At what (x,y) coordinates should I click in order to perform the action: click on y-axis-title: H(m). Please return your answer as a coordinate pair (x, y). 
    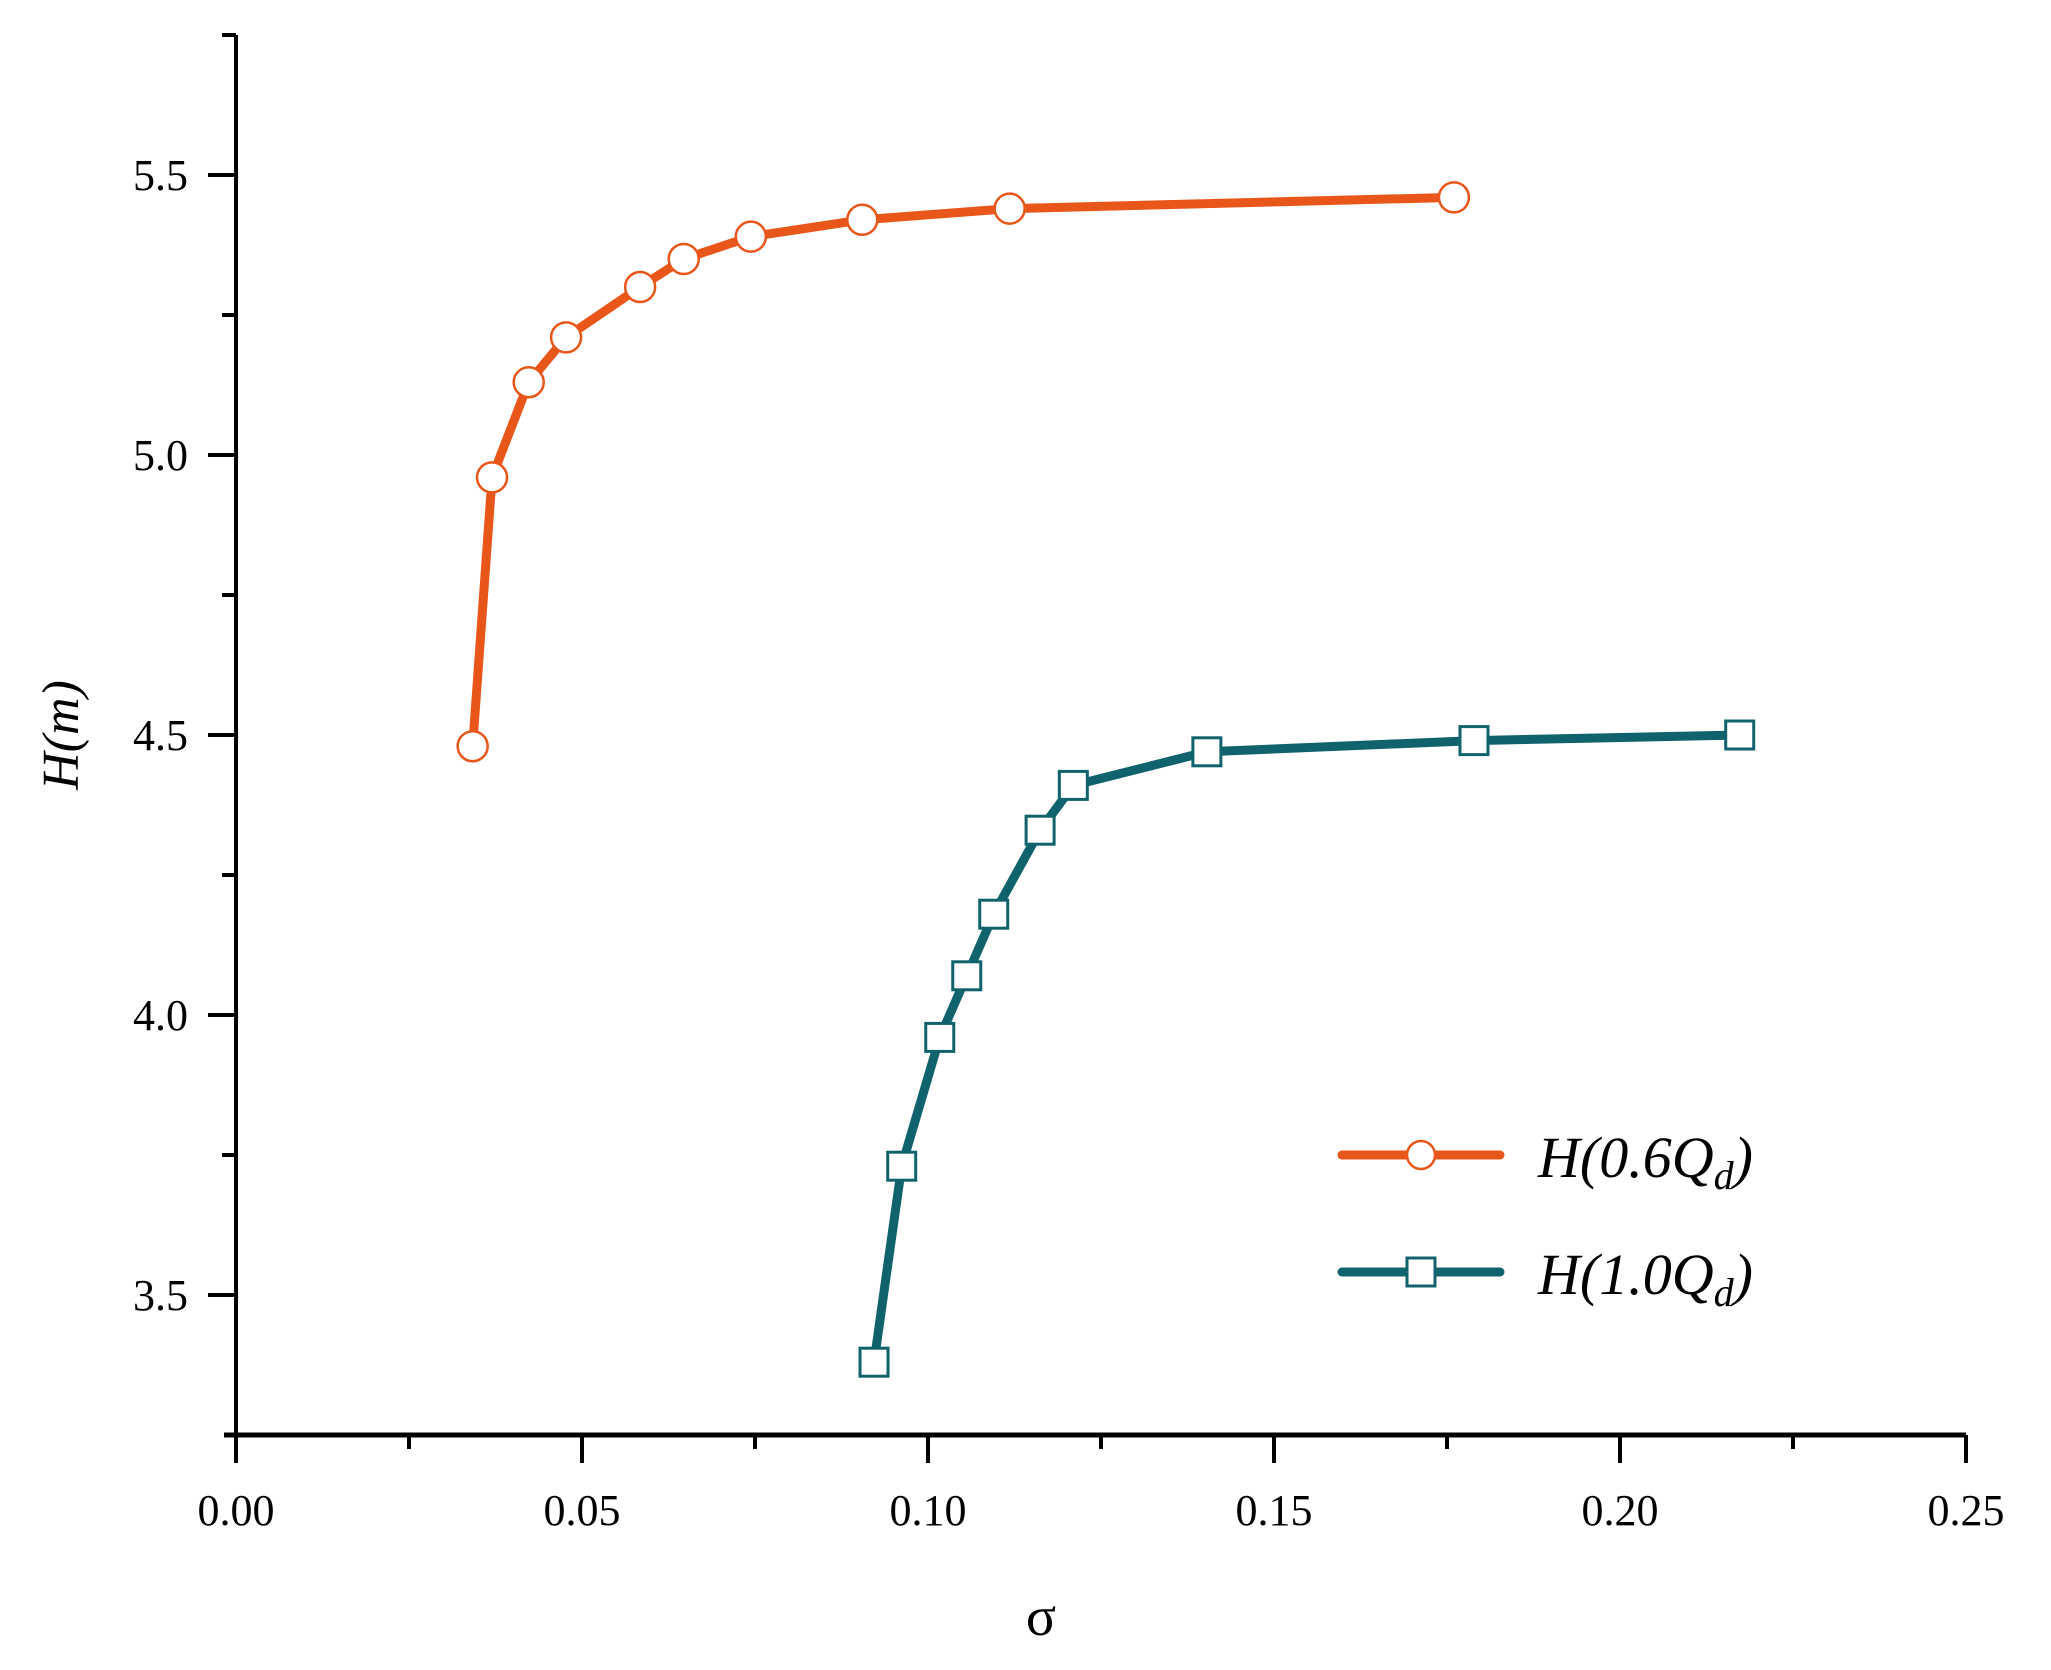
    Looking at the image, I should click on (61, 735).